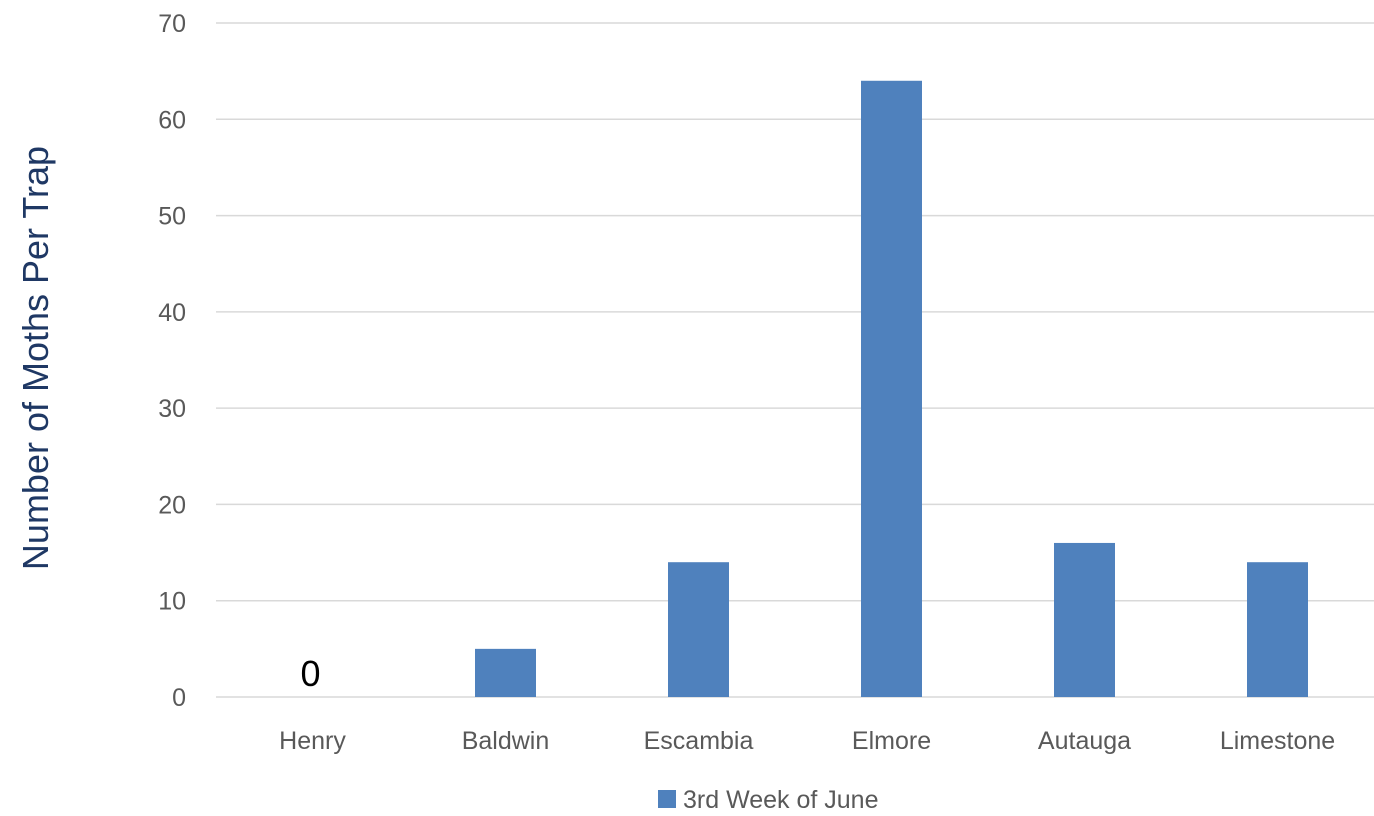  I want to click on x-tick-label-elmore: Elmore, so click(891, 741).